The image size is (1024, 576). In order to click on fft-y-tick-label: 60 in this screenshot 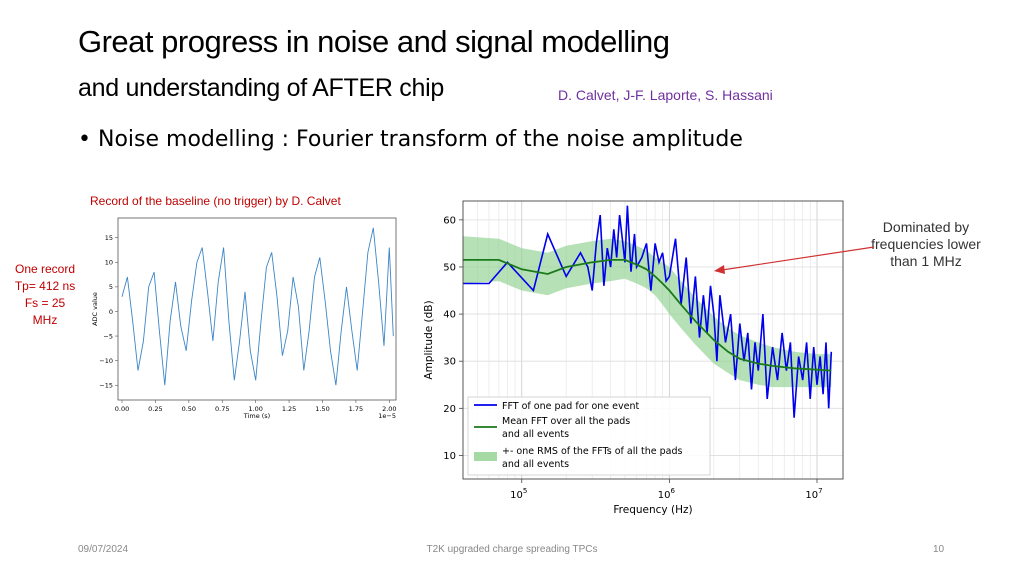, I will do `click(449, 220)`.